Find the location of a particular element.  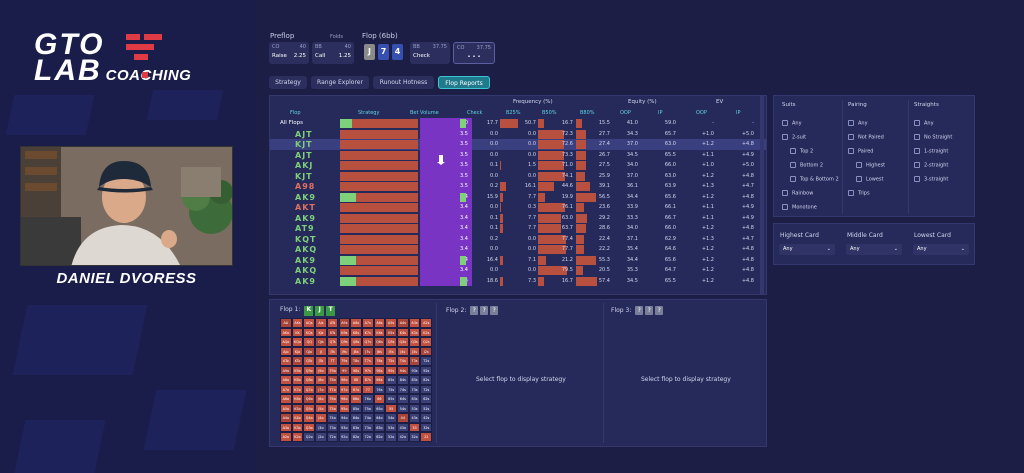

col-ip-eq: IP is located at coordinates (660, 113).